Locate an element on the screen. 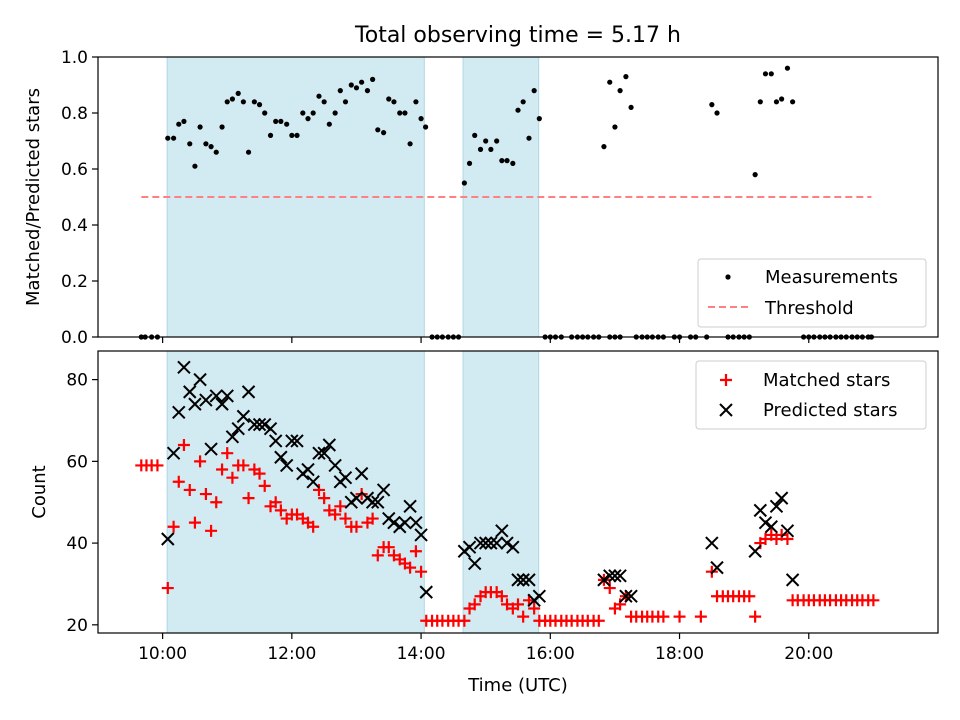 Image resolution: width=960 pixels, height=720 pixels. y-tick-label: 1.0 is located at coordinates (74, 58).